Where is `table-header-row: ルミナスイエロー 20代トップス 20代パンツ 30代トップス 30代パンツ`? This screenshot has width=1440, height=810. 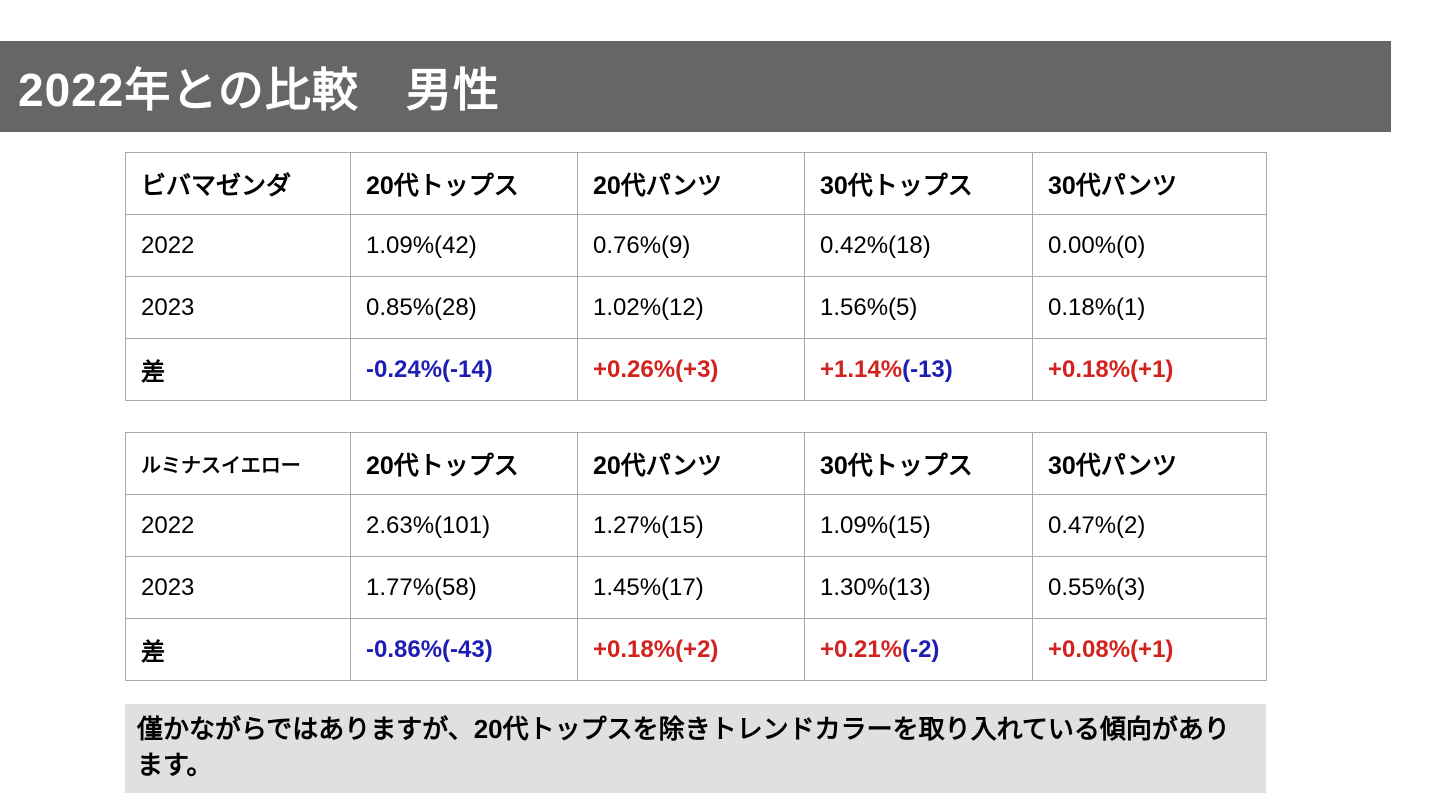 table-header-row: ルミナスイエロー 20代トップス 20代パンツ 30代トップス 30代パンツ is located at coordinates (696, 463).